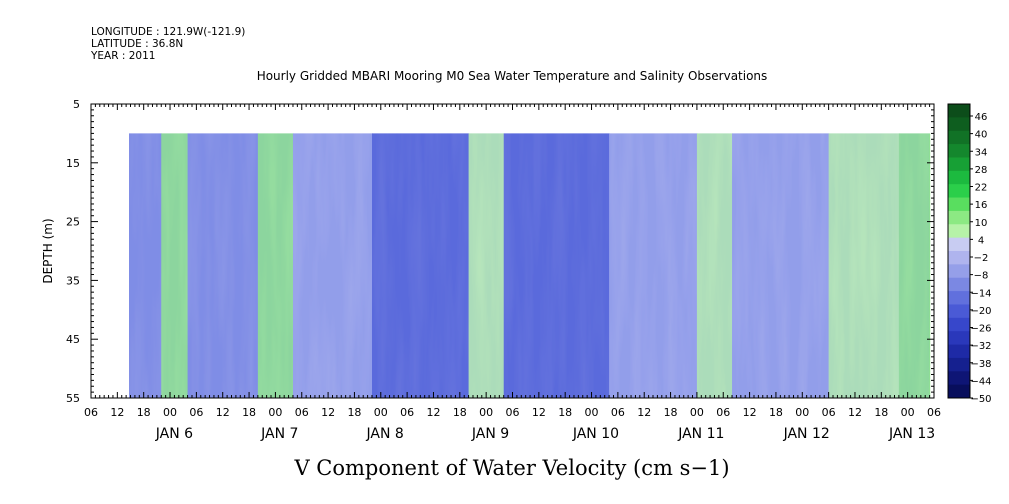  Describe the element at coordinates (73, 398) in the screenshot. I see `y-tick-label: 55` at that location.